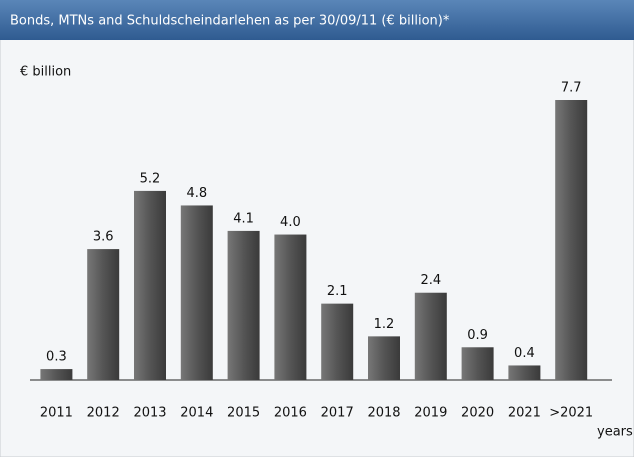 The height and width of the screenshot is (457, 634). I want to click on x-tick-label: 2019, so click(430, 413).